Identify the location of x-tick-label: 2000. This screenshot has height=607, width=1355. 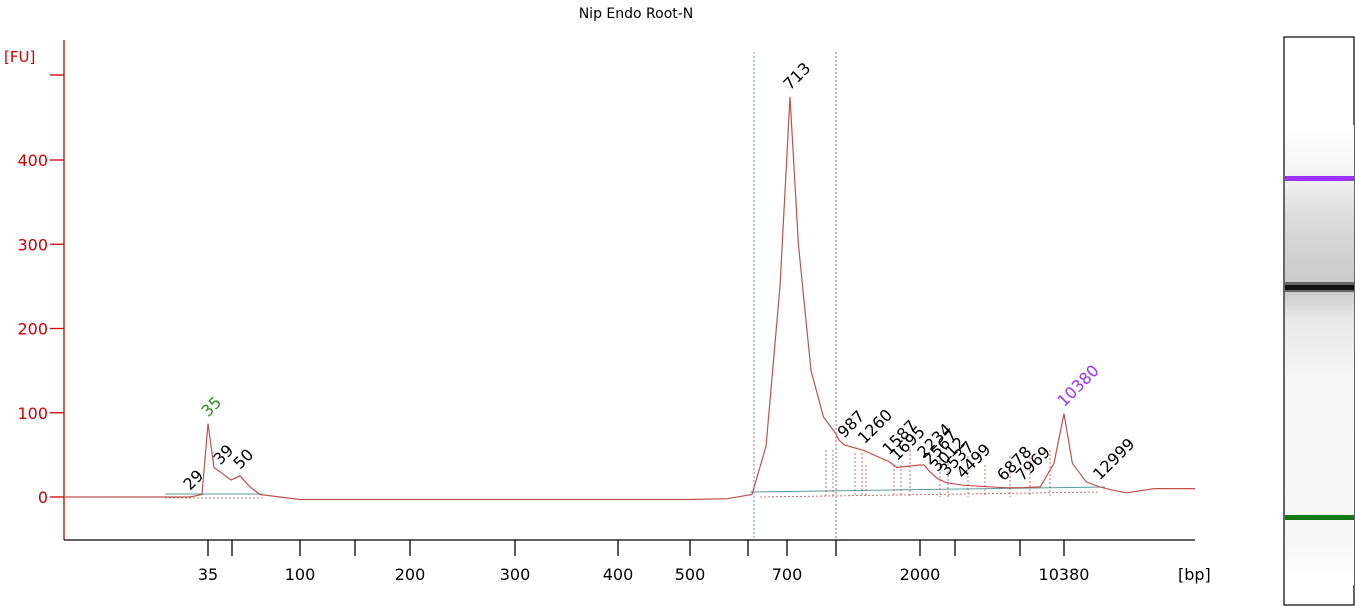
(920, 574).